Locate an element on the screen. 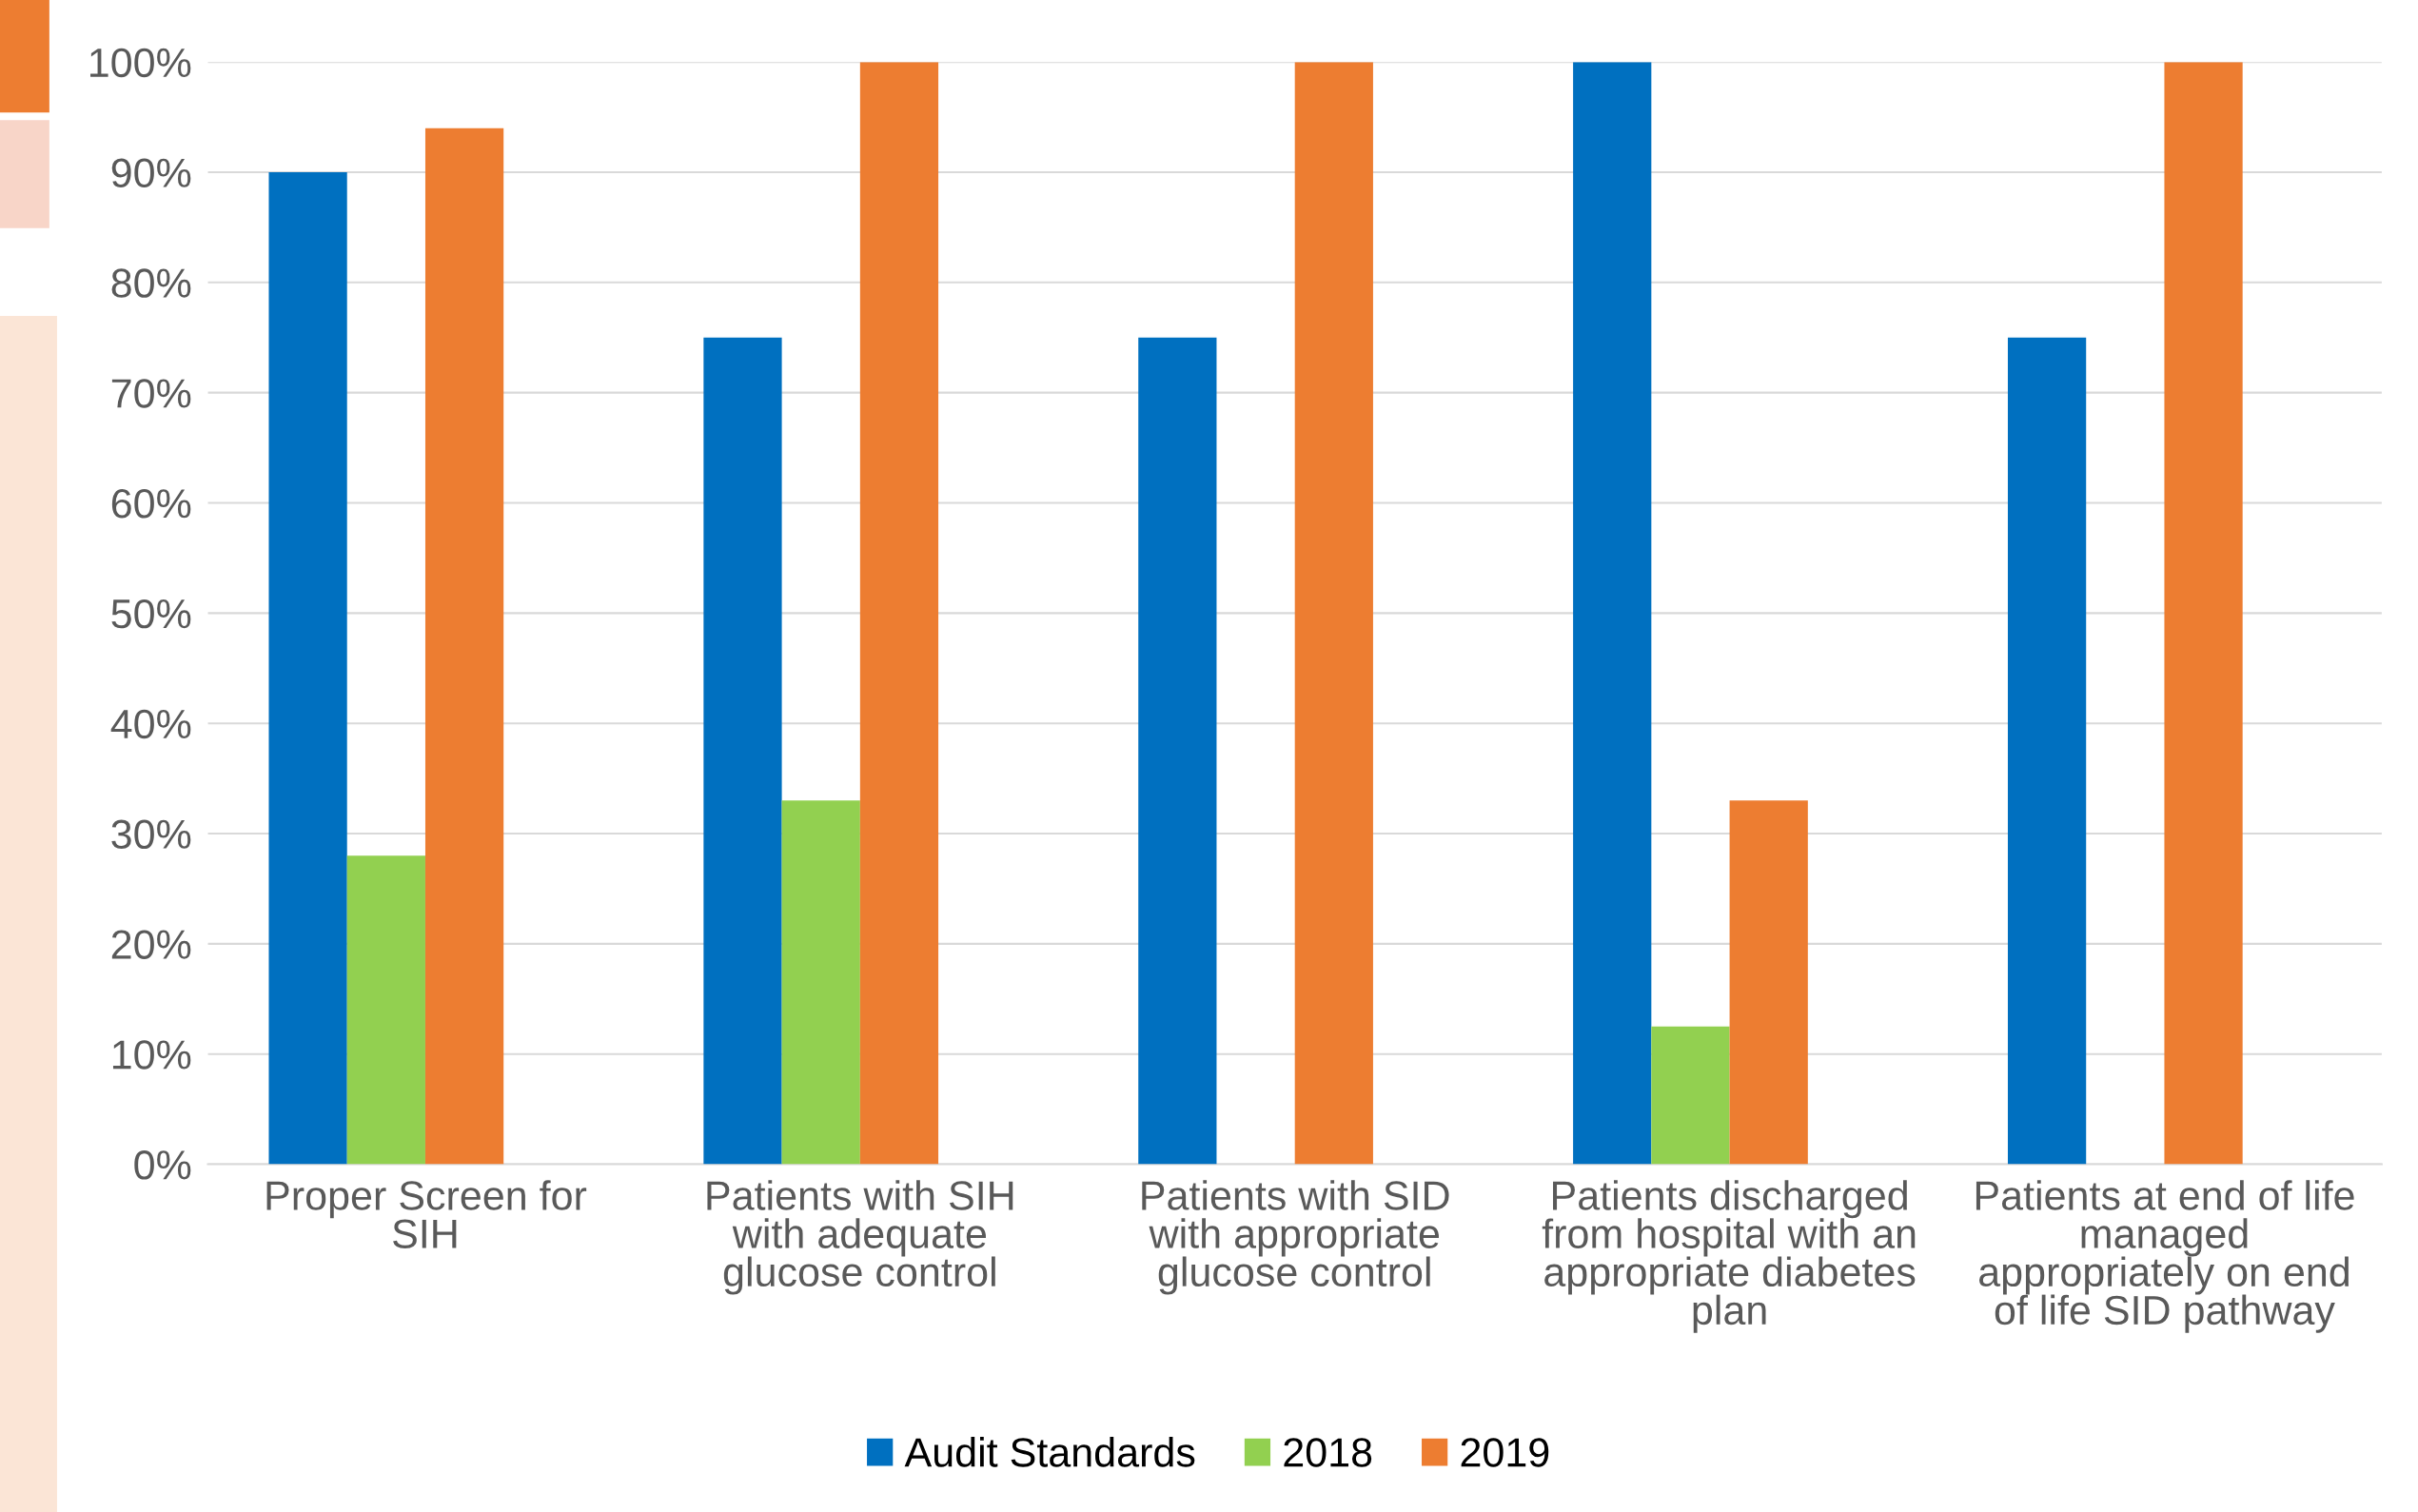 This screenshot has width=2418, height=1512. y-tick-label: 0% is located at coordinates (163, 1165).